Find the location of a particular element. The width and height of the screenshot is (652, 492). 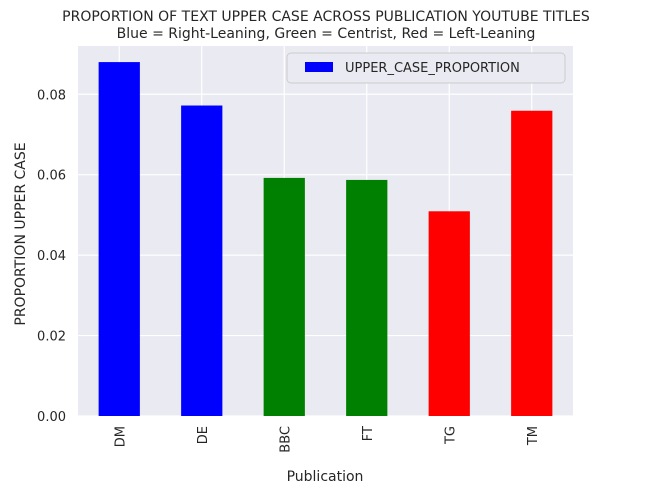

legend: UPPER_CASE_PROPORTION is located at coordinates (426, 68).